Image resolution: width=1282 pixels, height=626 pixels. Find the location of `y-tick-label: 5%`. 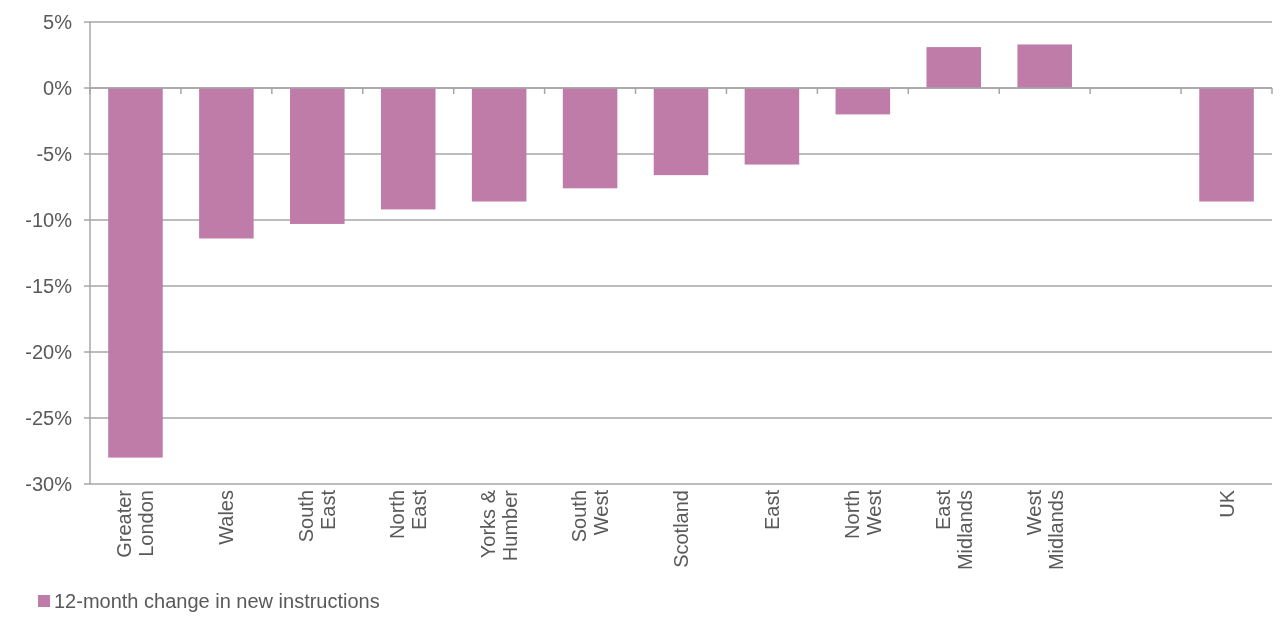

y-tick-label: 5% is located at coordinates (58, 22).